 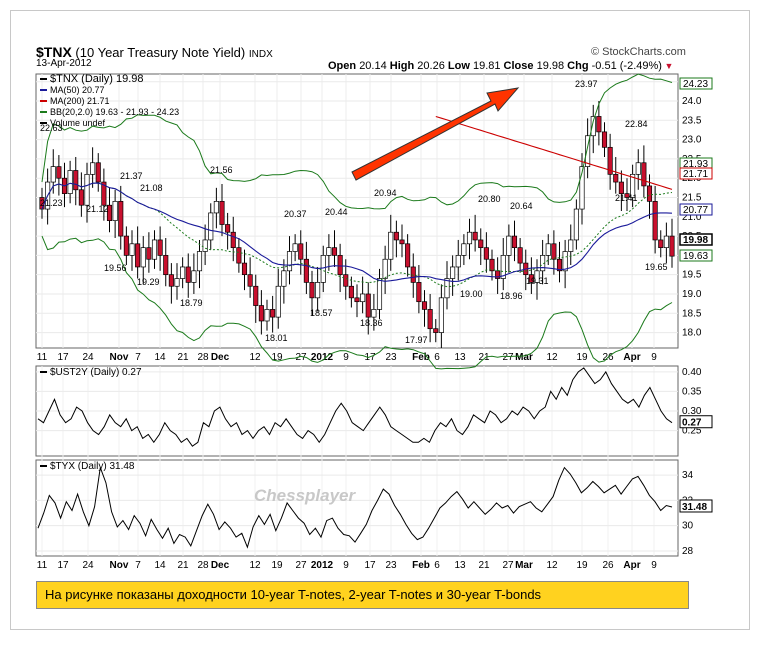 I want to click on right-badge-label: 19.63, so click(x=695, y=256).